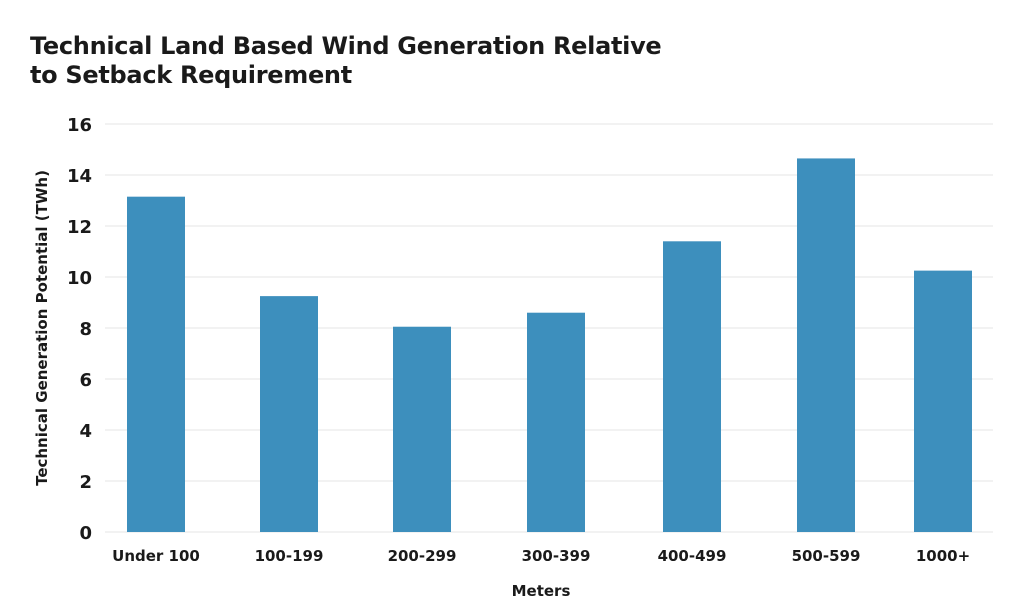 The width and height of the screenshot is (1024, 613). What do you see at coordinates (79, 278) in the screenshot?
I see `y-tick-label: 10` at bounding box center [79, 278].